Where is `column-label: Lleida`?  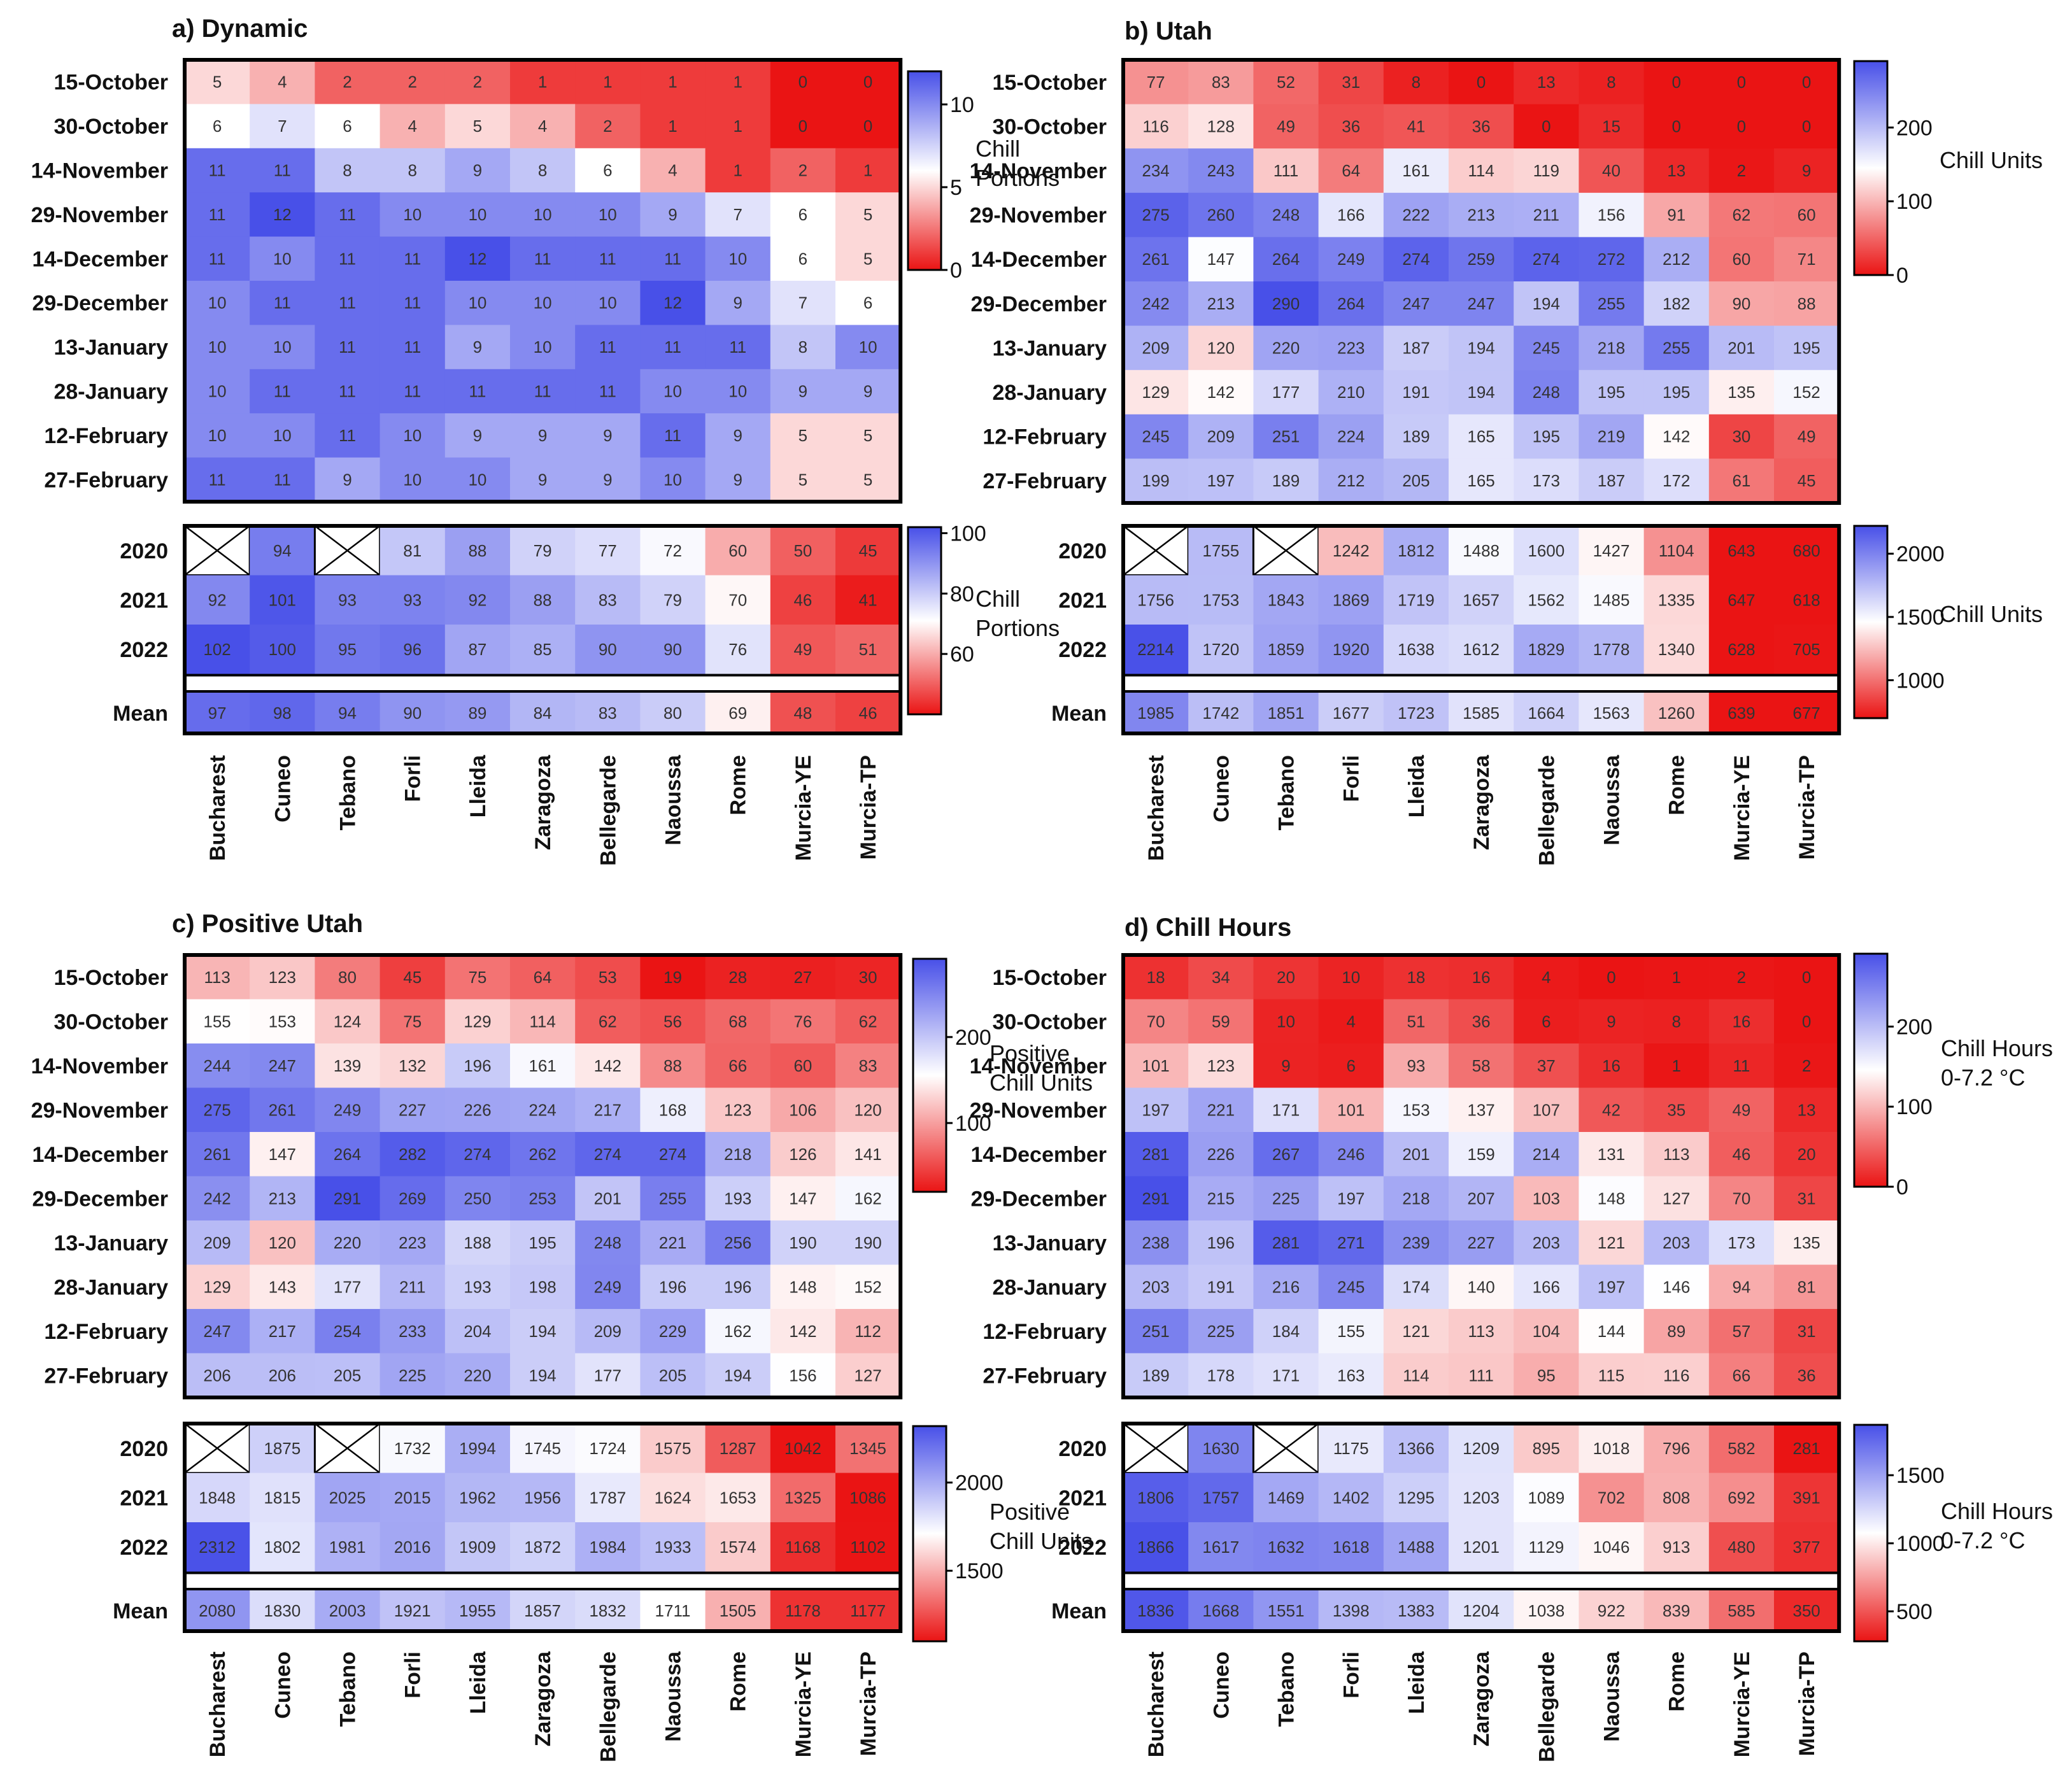
column-label: Lleida is located at coordinates (1417, 1682).